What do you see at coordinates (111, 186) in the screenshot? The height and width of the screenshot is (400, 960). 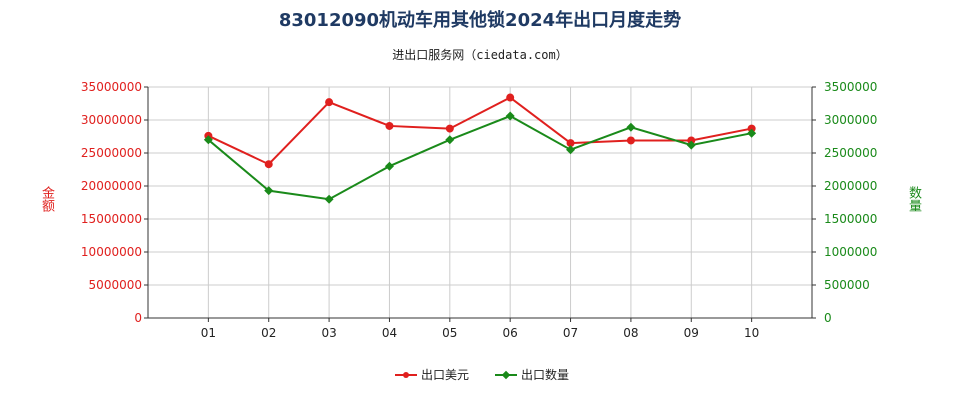 I see `left-tick-label: 20000000` at bounding box center [111, 186].